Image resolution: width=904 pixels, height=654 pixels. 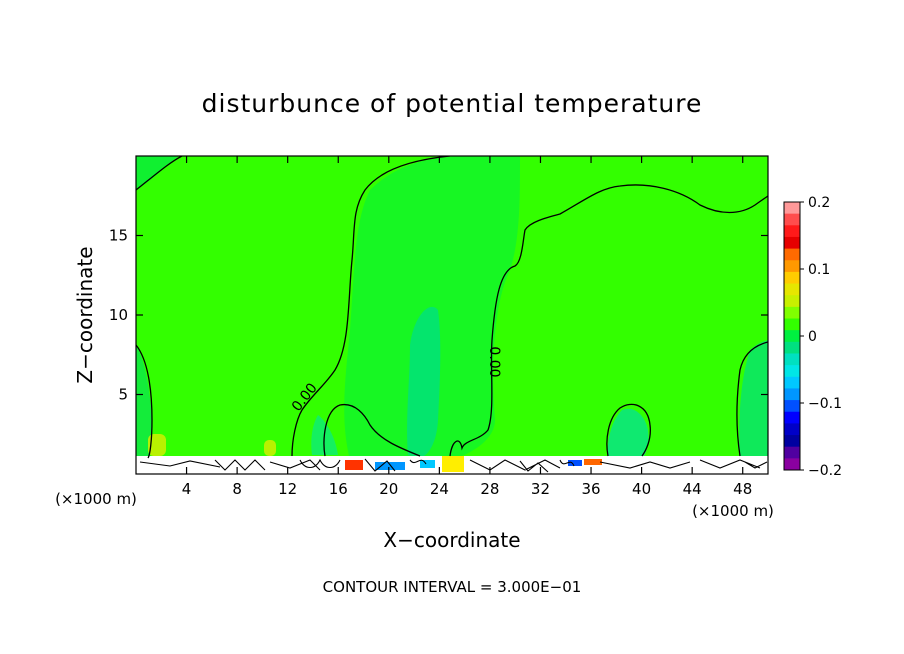 What do you see at coordinates (388, 489) in the screenshot?
I see `x-tick-label: 20` at bounding box center [388, 489].